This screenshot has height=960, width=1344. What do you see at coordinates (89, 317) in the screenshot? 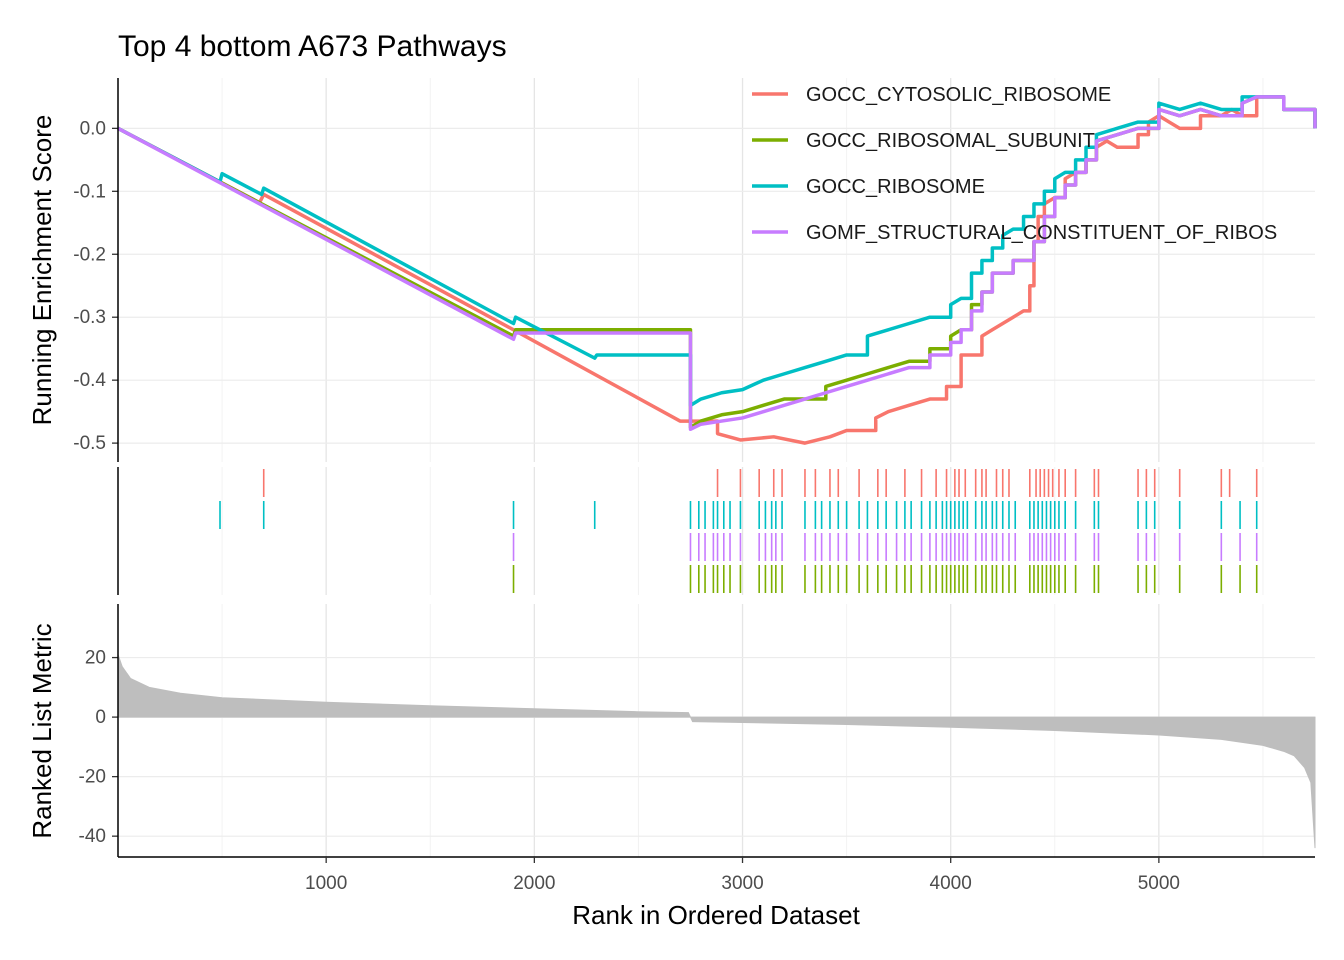
I see `y-tick-label: -0.3` at bounding box center [89, 317].